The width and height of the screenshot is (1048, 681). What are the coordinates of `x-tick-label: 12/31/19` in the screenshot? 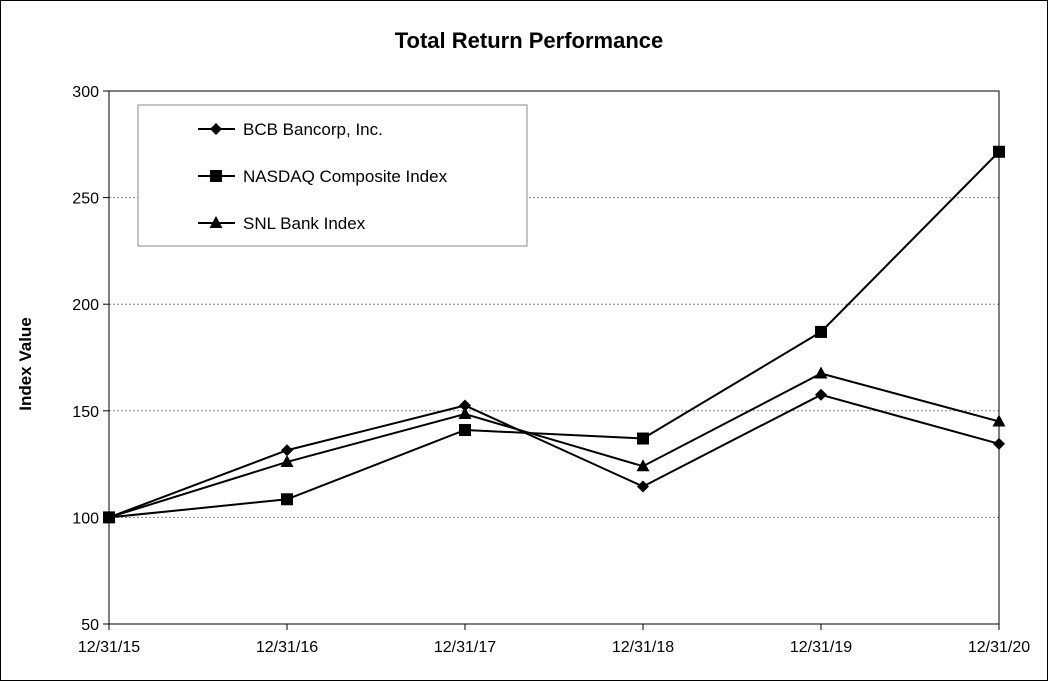 It's located at (821, 647).